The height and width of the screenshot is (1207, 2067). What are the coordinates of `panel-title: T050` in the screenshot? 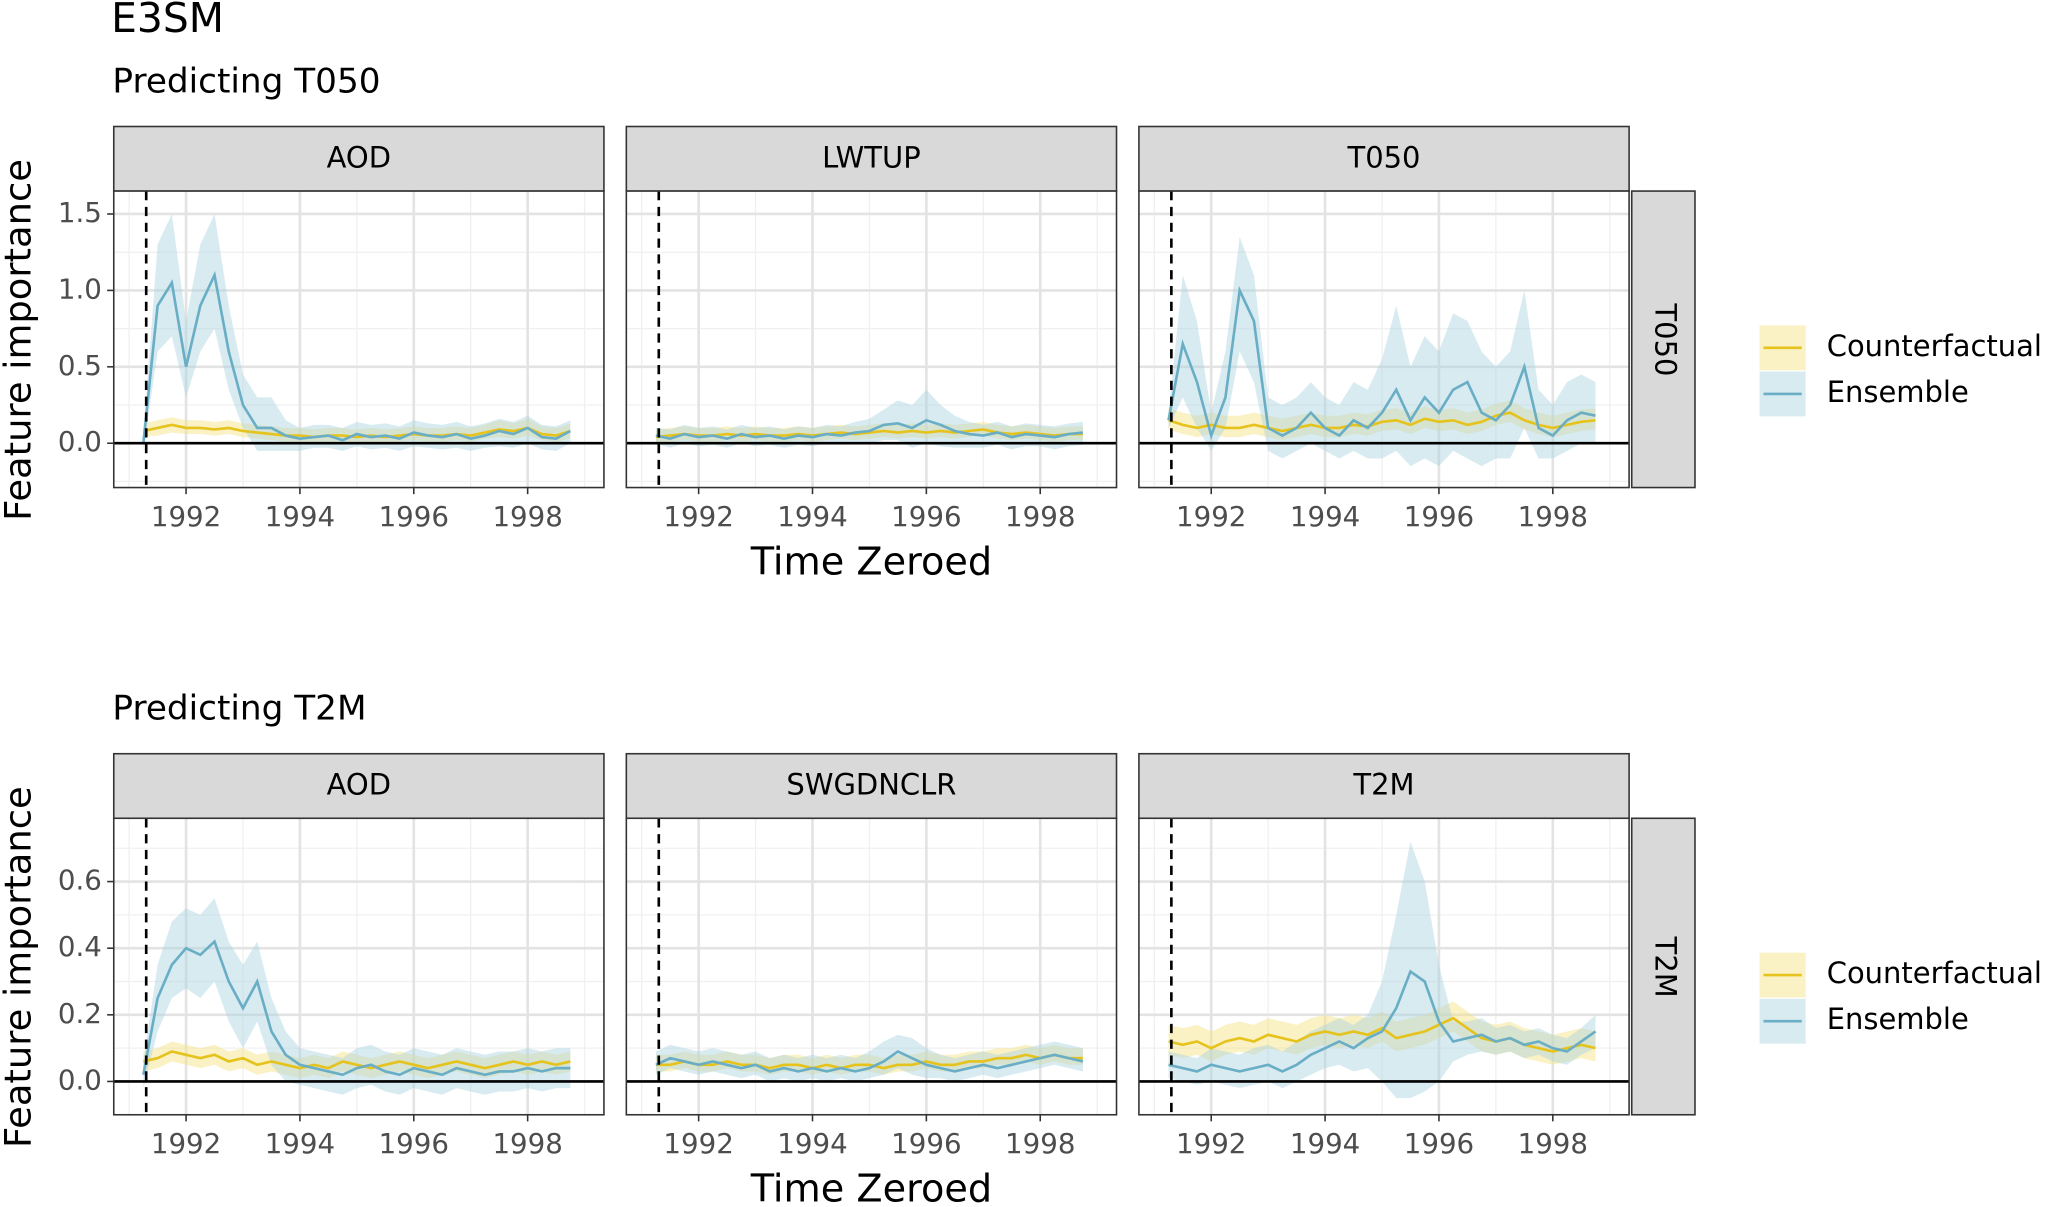 It's located at (1384, 157).